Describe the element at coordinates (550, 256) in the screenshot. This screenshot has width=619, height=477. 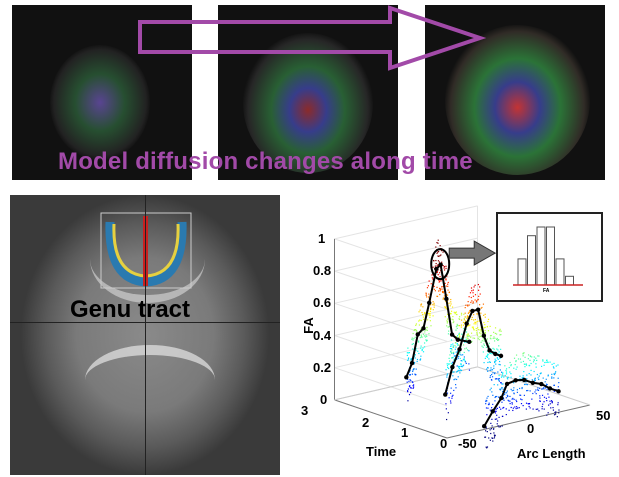
I see `histogram-bar` at that location.